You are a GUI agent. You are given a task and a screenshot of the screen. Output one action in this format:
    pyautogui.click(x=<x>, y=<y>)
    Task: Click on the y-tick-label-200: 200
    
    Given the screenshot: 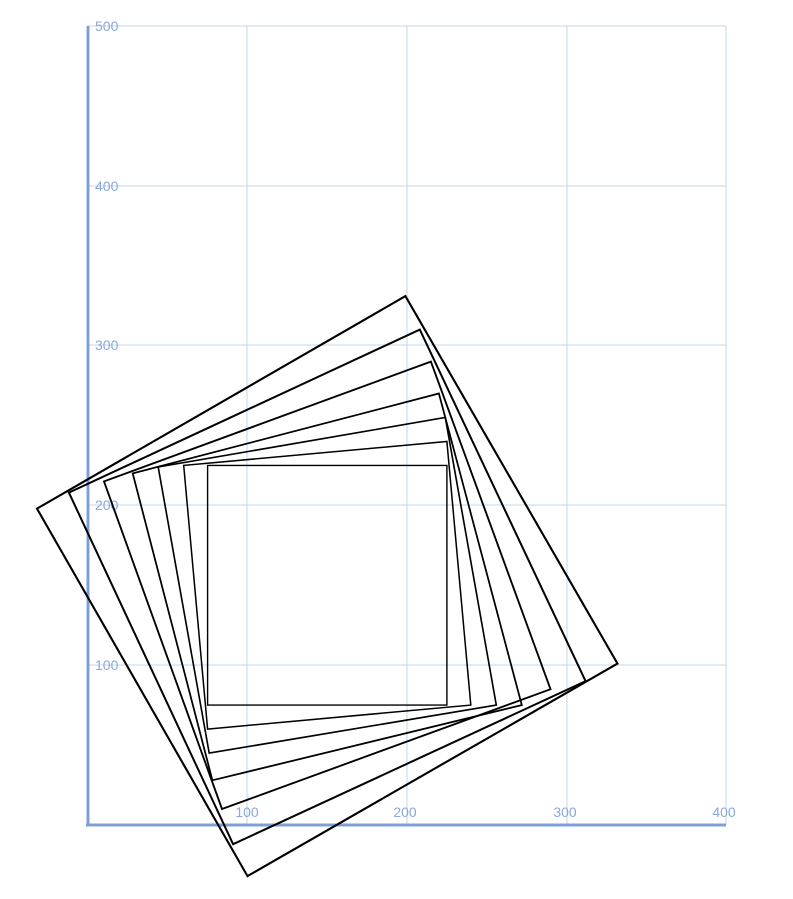 What is the action you would take?
    pyautogui.click(x=107, y=505)
    